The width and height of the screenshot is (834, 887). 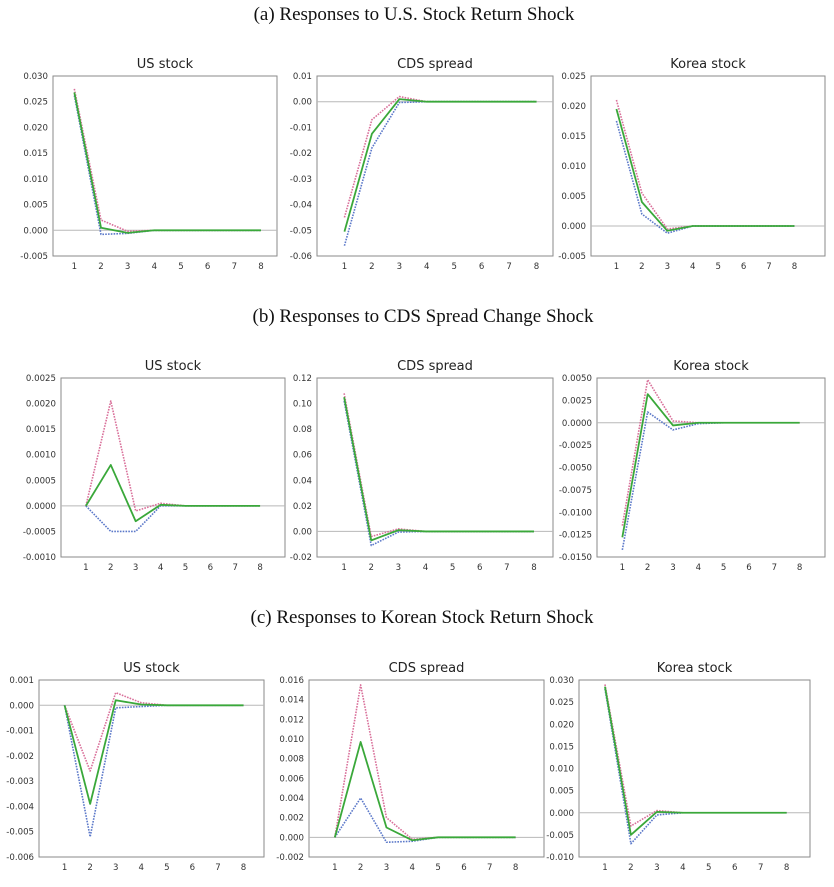 What do you see at coordinates (301, 558) in the screenshot?
I see `y-tick-label: -0.02` at bounding box center [301, 558].